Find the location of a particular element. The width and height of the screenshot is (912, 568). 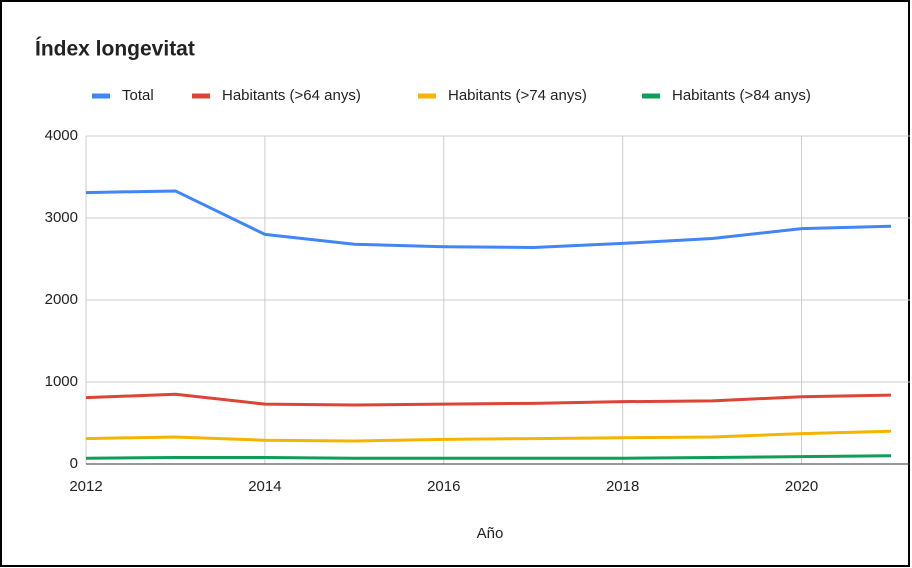

x-tick-label: 2020 is located at coordinates (801, 486).